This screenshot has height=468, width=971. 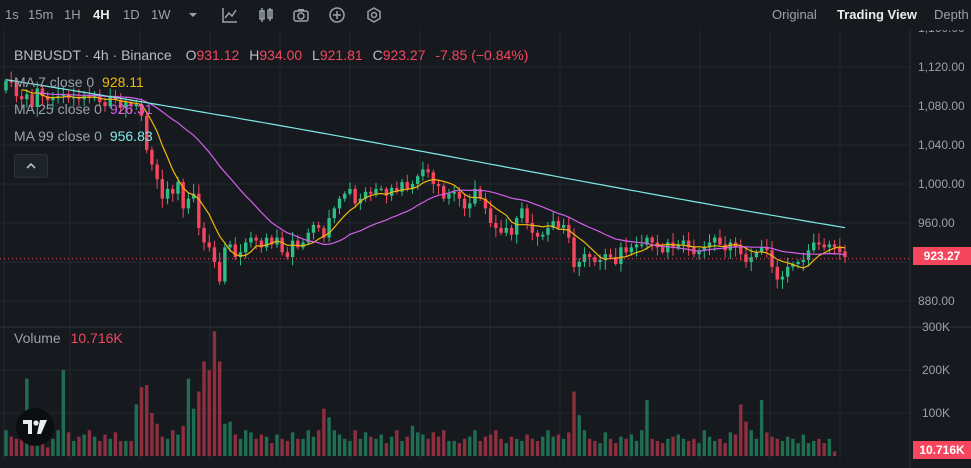 I want to click on camera-icon, so click(x=301, y=15).